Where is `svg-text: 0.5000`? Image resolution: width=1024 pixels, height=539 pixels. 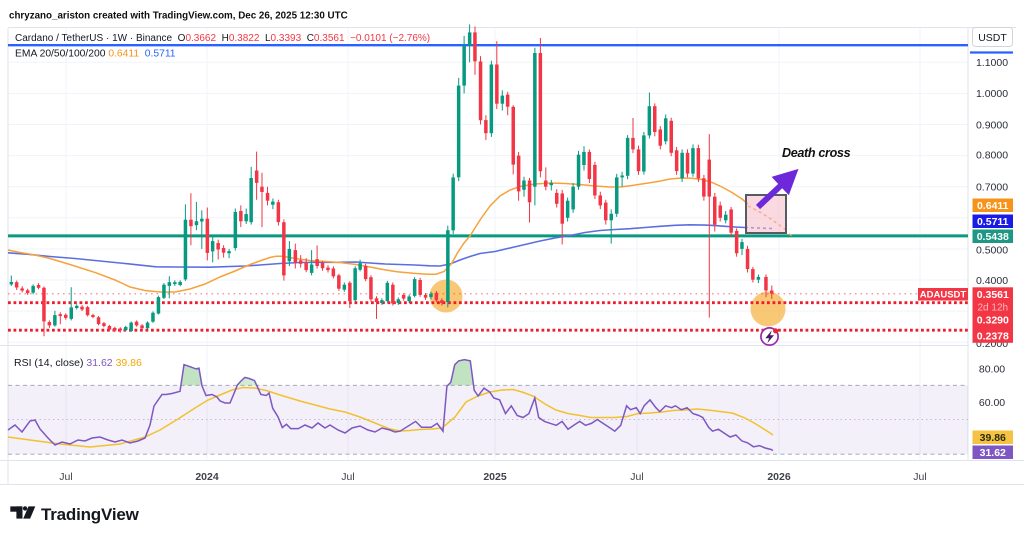 svg-text: 0.5000 is located at coordinates (992, 250).